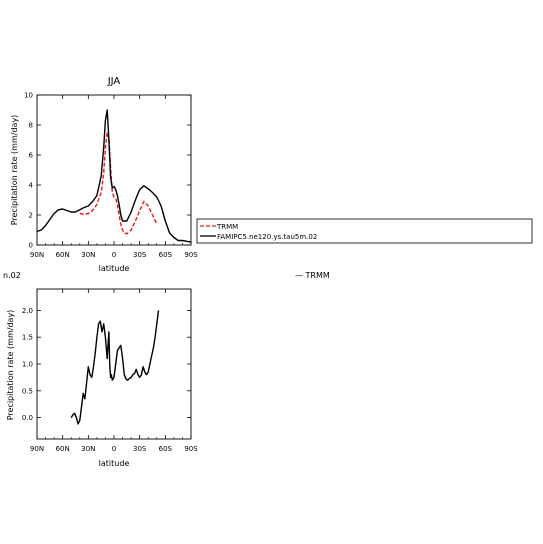  What do you see at coordinates (10, 365) in the screenshot?
I see `panel2-ylabel: Precipitation rate (mm/day)` at bounding box center [10, 365].